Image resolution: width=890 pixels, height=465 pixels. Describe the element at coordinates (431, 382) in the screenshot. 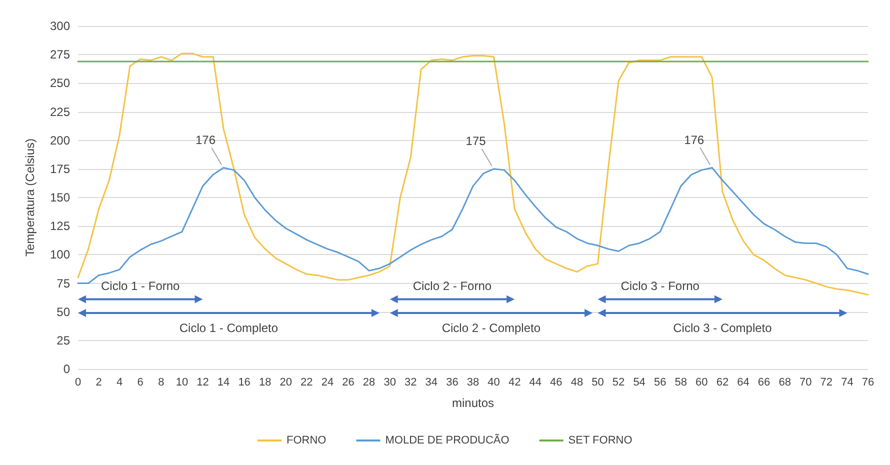

I see `x-tick-label: 34` at that location.